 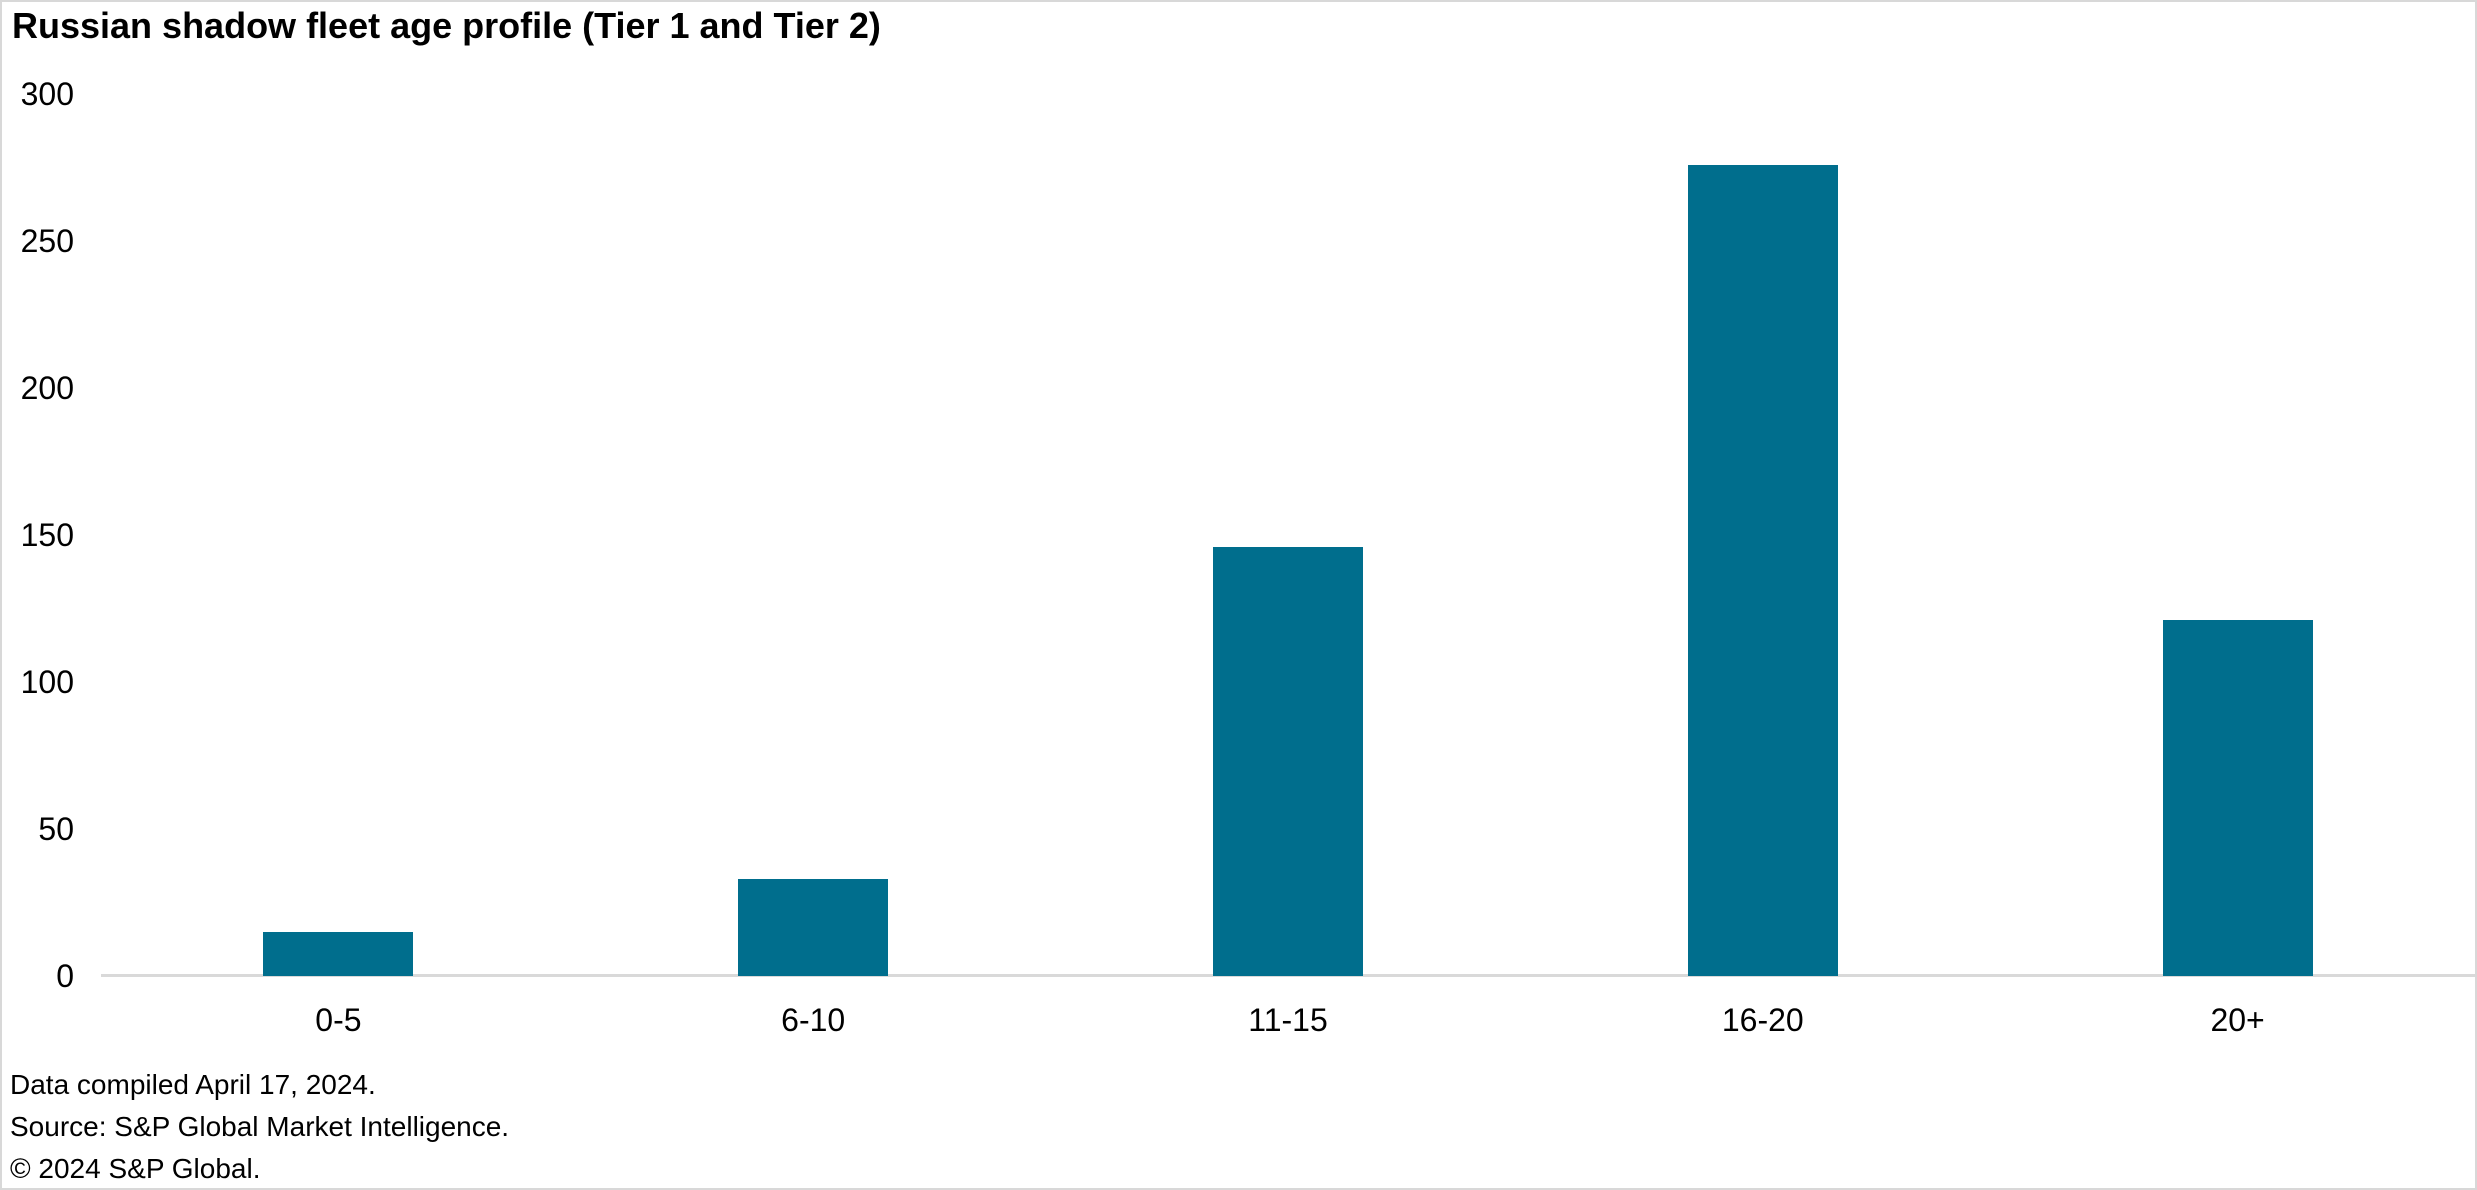 I want to click on footer-compiled-date: Data compiled April 17, 2024., so click(x=193, y=1084).